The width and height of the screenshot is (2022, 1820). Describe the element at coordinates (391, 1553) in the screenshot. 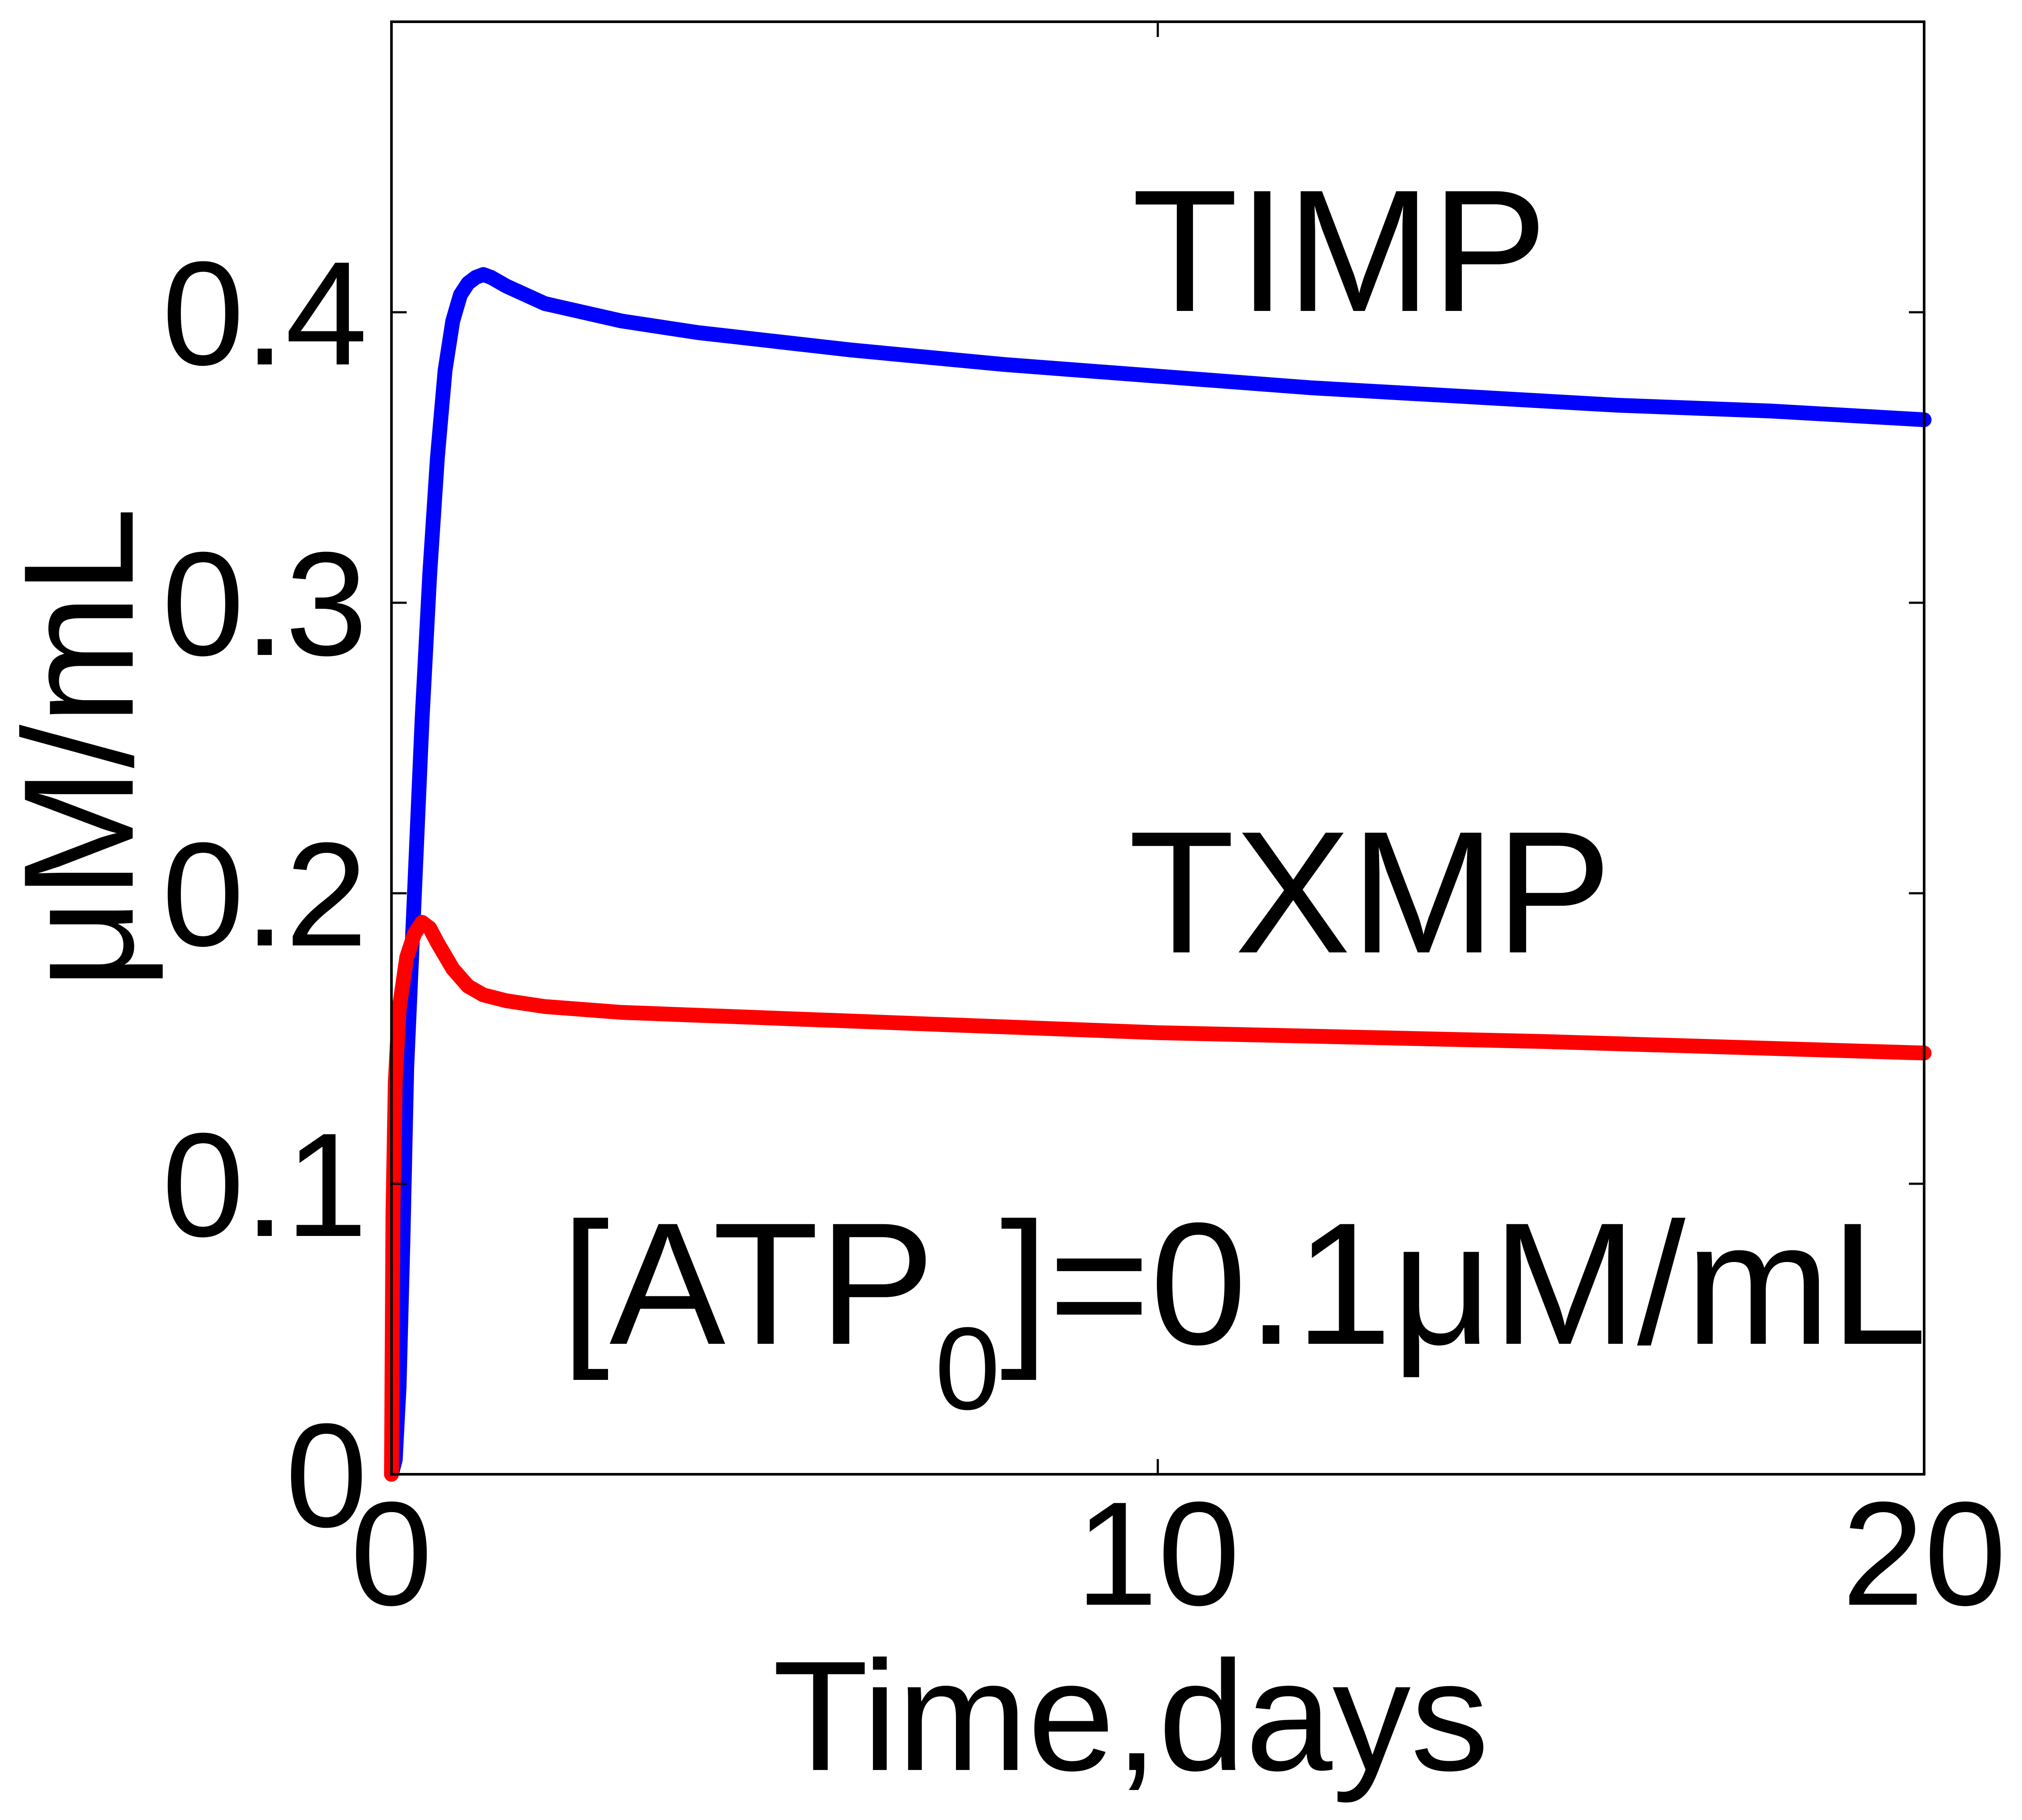

I see `x-tick-label: 0` at that location.